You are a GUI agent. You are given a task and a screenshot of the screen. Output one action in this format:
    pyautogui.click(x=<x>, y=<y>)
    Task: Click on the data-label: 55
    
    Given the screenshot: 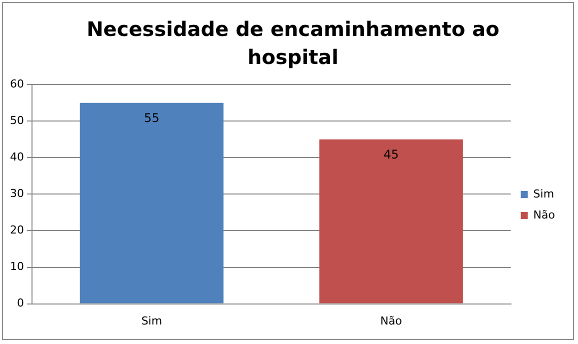 What is the action you would take?
    pyautogui.click(x=152, y=117)
    